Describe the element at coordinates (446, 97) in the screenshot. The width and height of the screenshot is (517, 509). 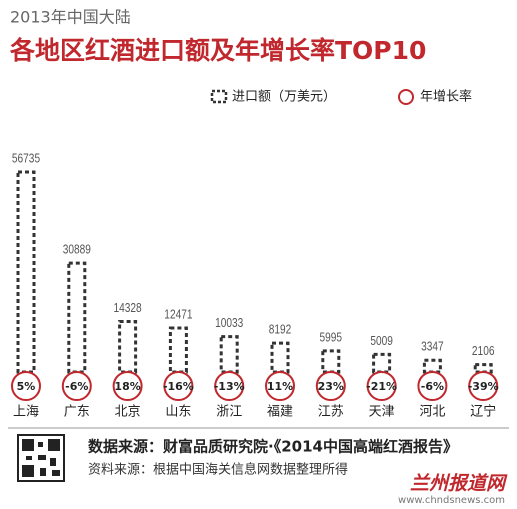
I see `legend-label: 年增长率` at that location.